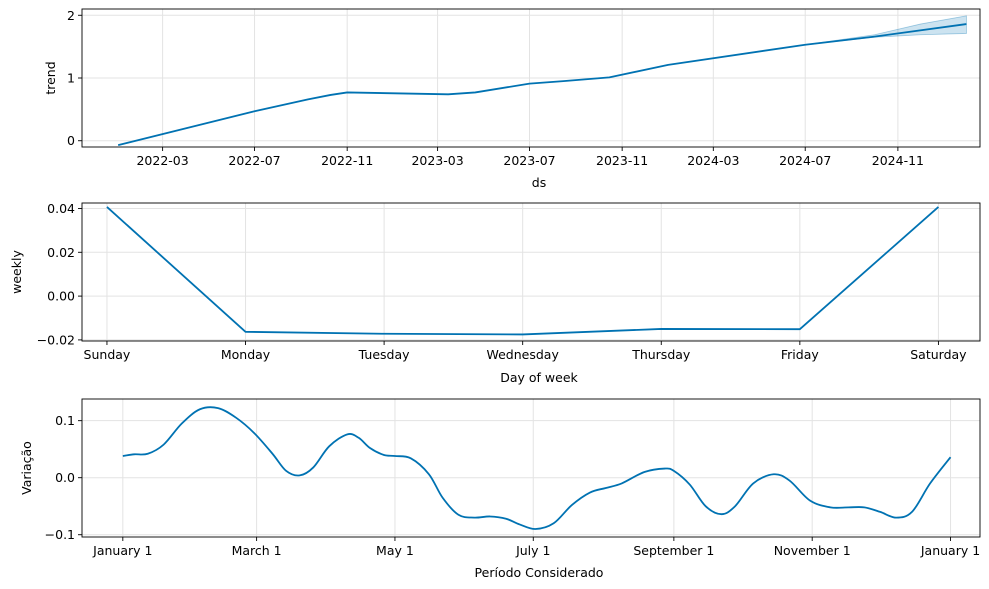 The image size is (989, 589). Describe the element at coordinates (61, 296) in the screenshot. I see `y-tick-label: 0.00` at that location.